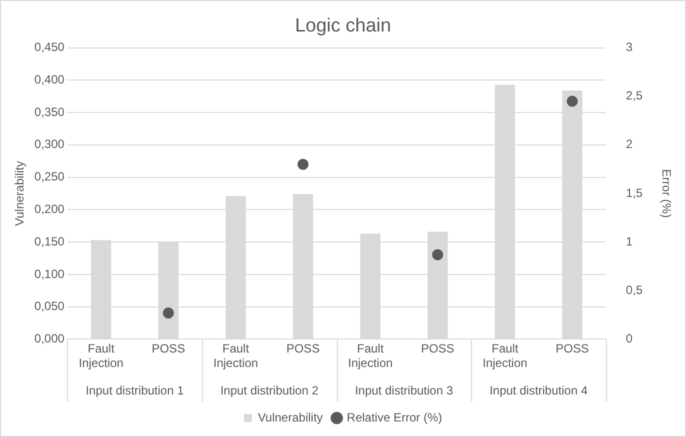 This screenshot has width=686, height=437. I want to click on y2-tick-label: 2,5, so click(634, 95).